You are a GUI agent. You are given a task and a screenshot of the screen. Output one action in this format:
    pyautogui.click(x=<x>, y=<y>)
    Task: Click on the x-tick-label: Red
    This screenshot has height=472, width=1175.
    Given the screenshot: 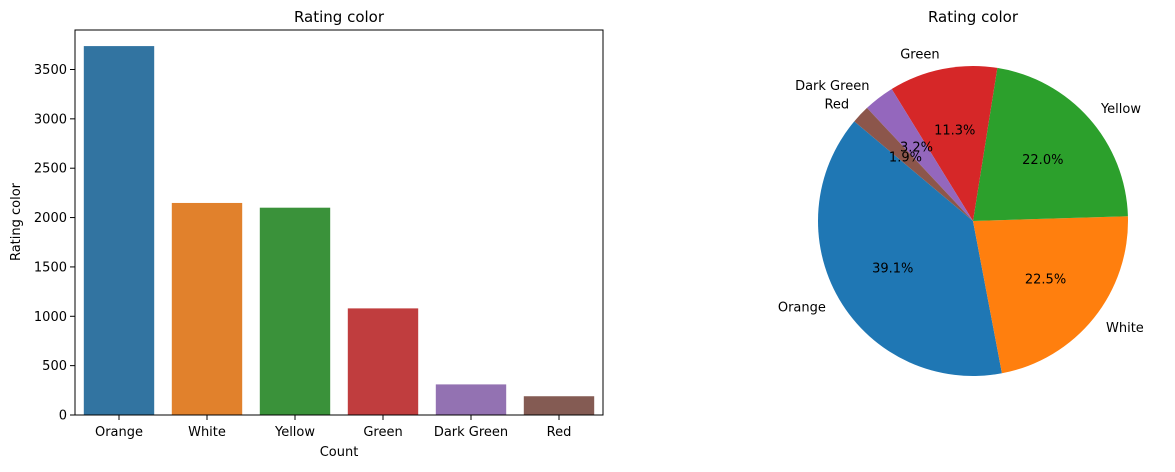 What is the action you would take?
    pyautogui.click(x=559, y=432)
    